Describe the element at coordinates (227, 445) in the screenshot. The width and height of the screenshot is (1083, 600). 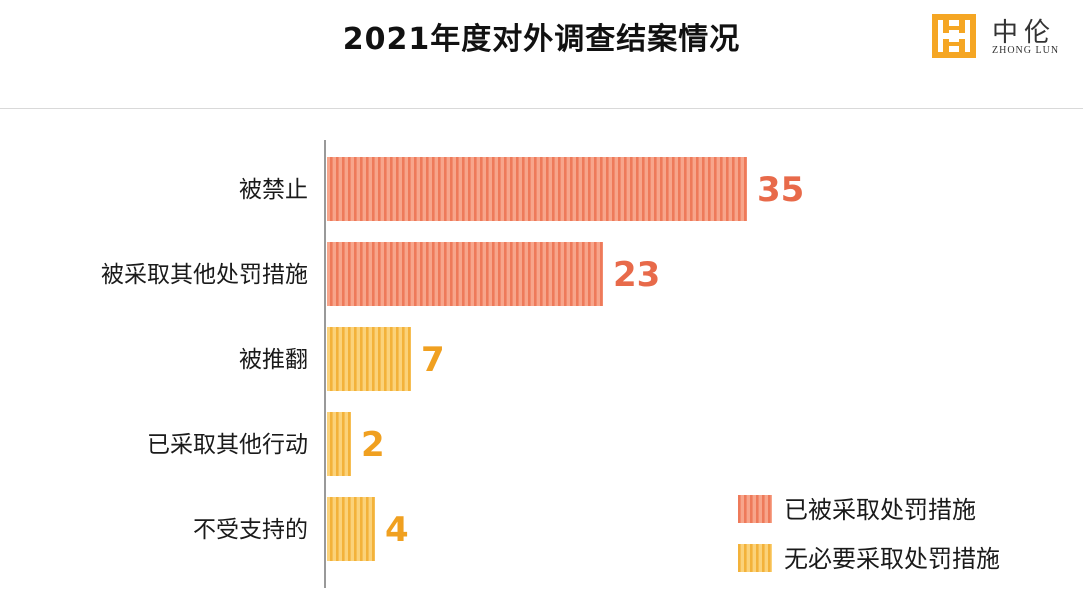
I see `category-label-3: 已采取其他行动` at that location.